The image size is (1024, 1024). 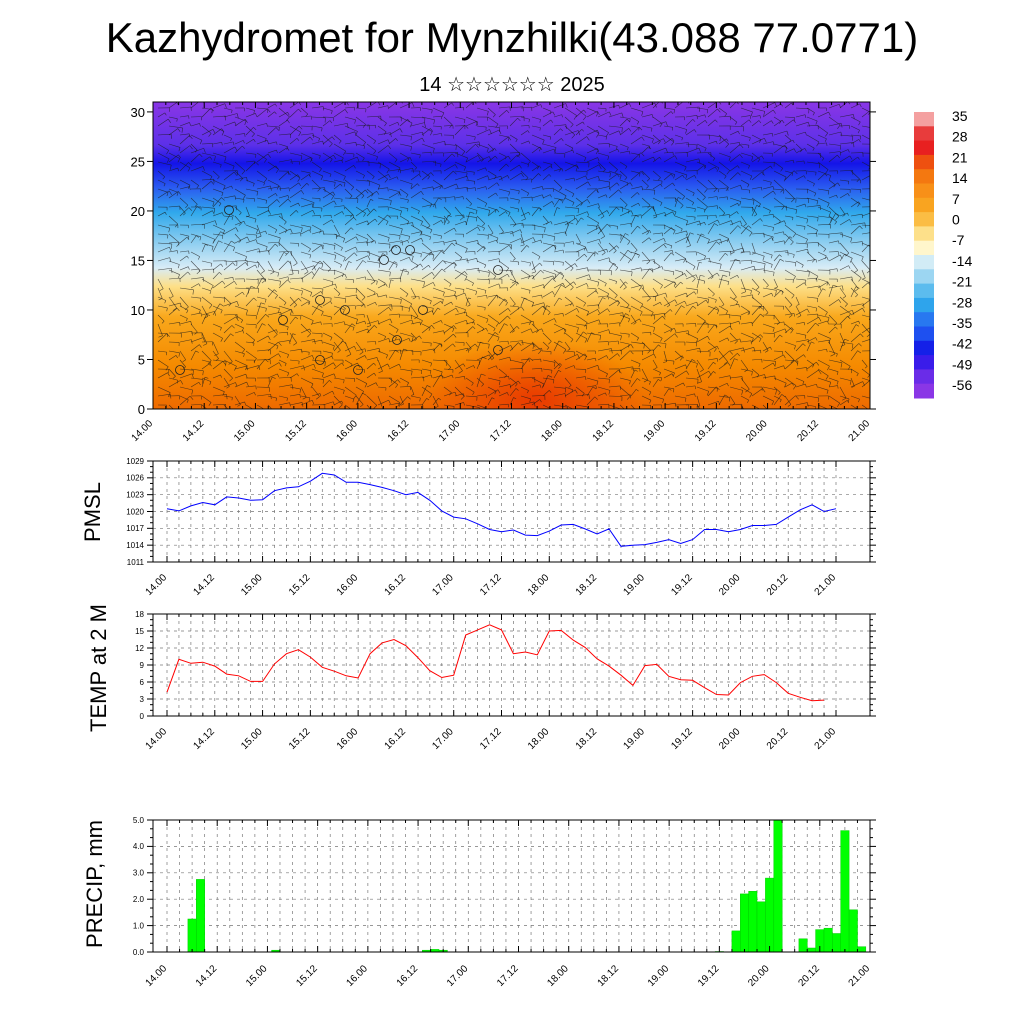 I want to click on color-legend-label: -56, so click(x=962, y=385).